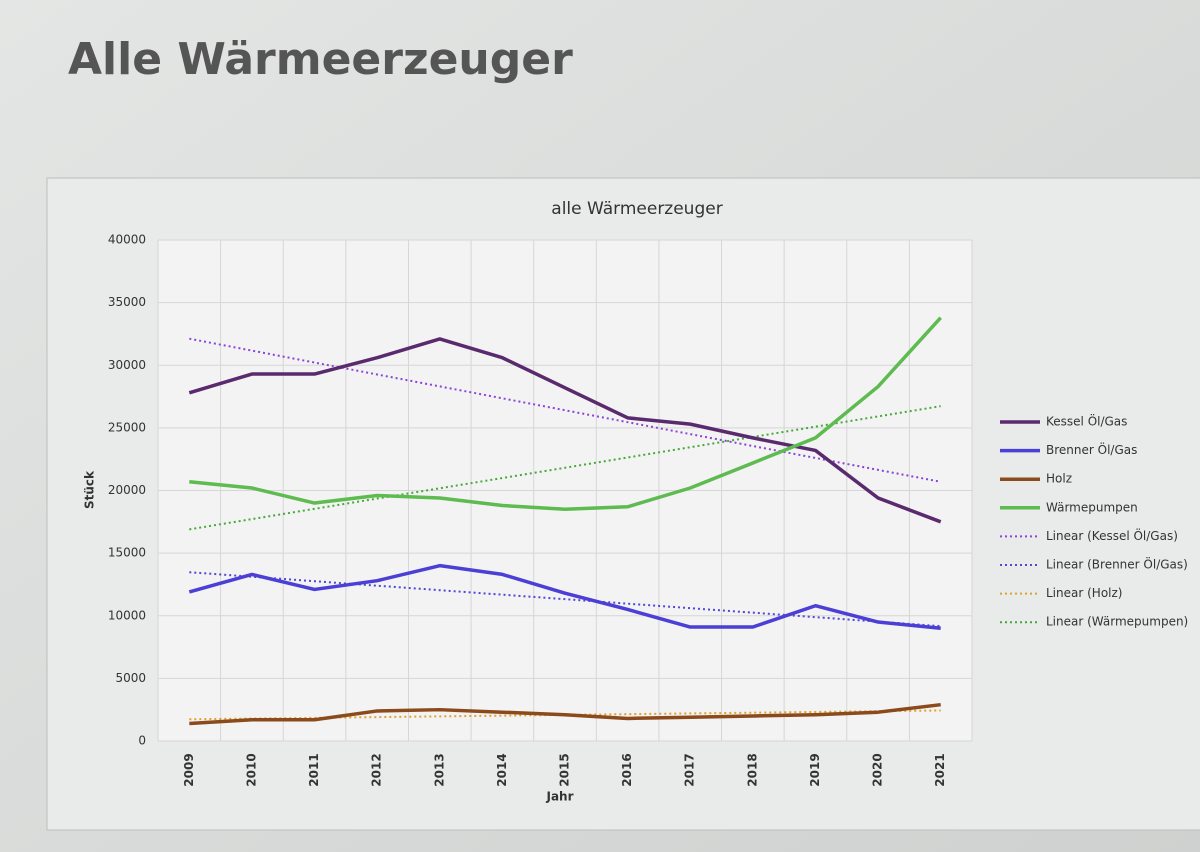  Describe the element at coordinates (1092, 507) in the screenshot. I see `legend-label: Wärmepumpen` at that location.